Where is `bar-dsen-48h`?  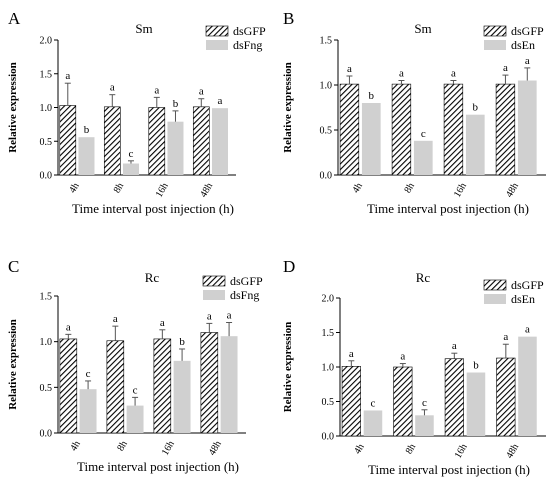 bar-dsen-48h is located at coordinates (527, 127).